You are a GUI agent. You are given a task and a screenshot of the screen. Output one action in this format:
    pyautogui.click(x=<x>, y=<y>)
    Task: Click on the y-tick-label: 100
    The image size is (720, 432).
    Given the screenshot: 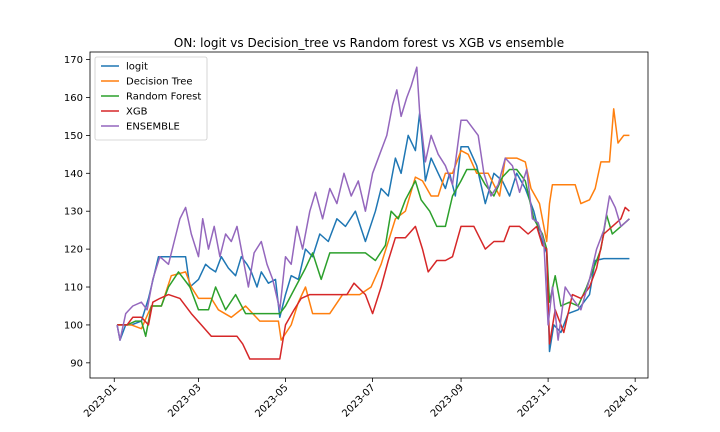 What is the action you would take?
    pyautogui.click(x=73, y=325)
    